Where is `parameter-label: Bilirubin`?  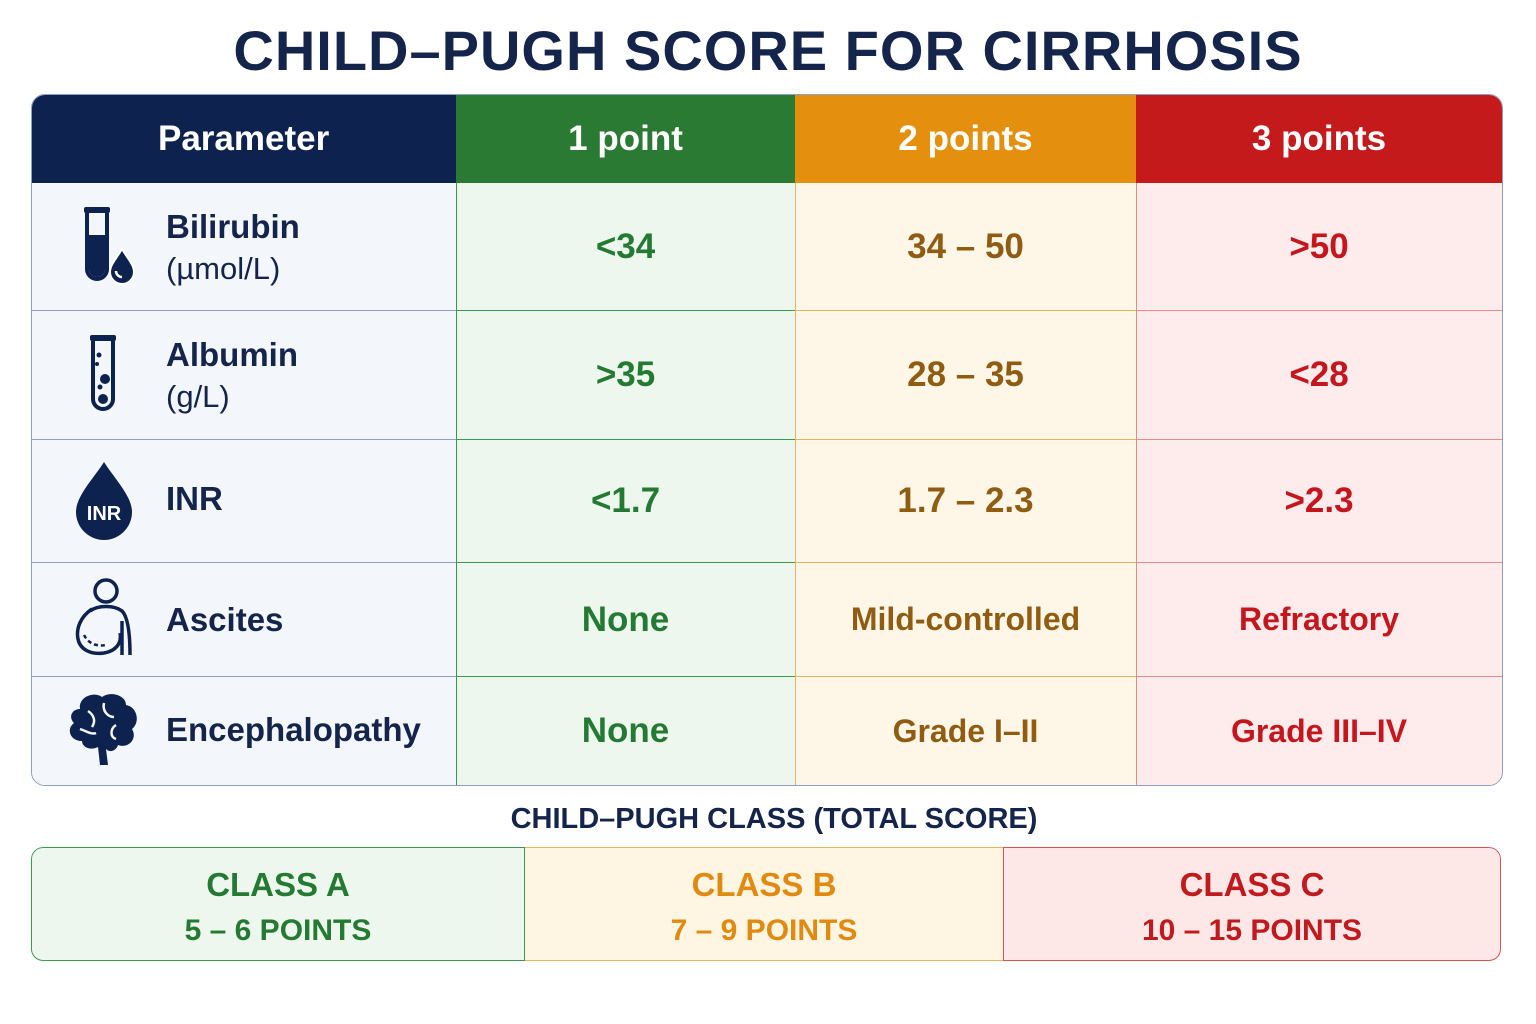
parameter-label: Bilirubin is located at coordinates (233, 226).